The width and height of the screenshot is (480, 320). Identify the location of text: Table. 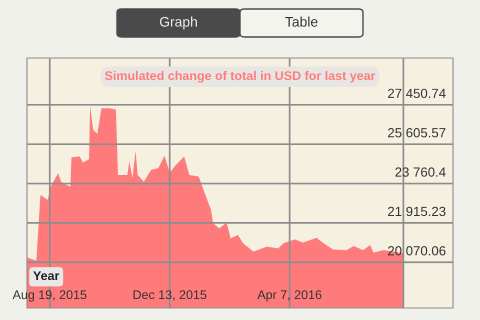
(301, 21).